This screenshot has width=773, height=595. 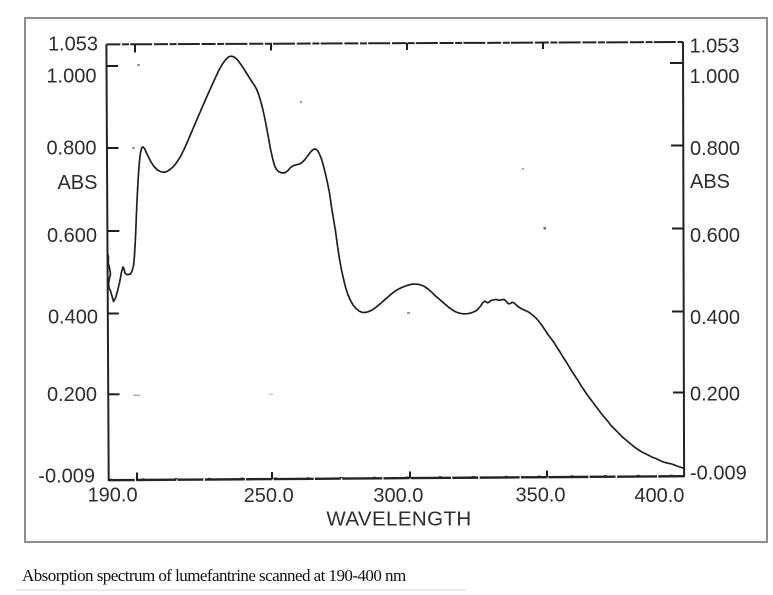 I want to click on svg-text: 300.0, so click(x=398, y=496).